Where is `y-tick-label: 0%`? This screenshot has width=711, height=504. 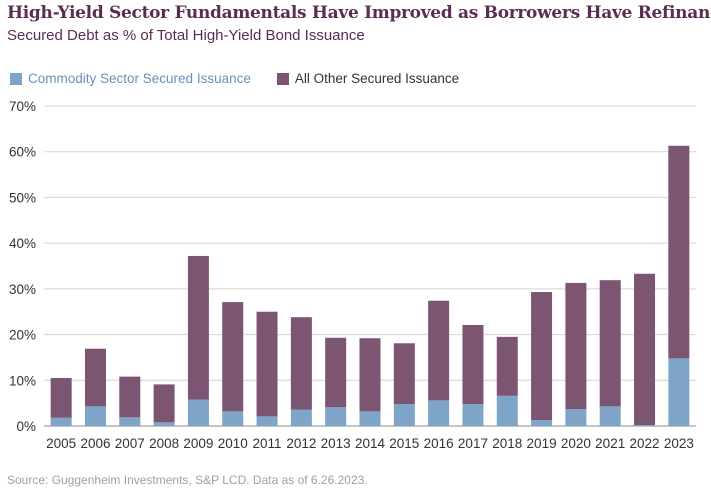
y-tick-label: 0% is located at coordinates (26, 426).